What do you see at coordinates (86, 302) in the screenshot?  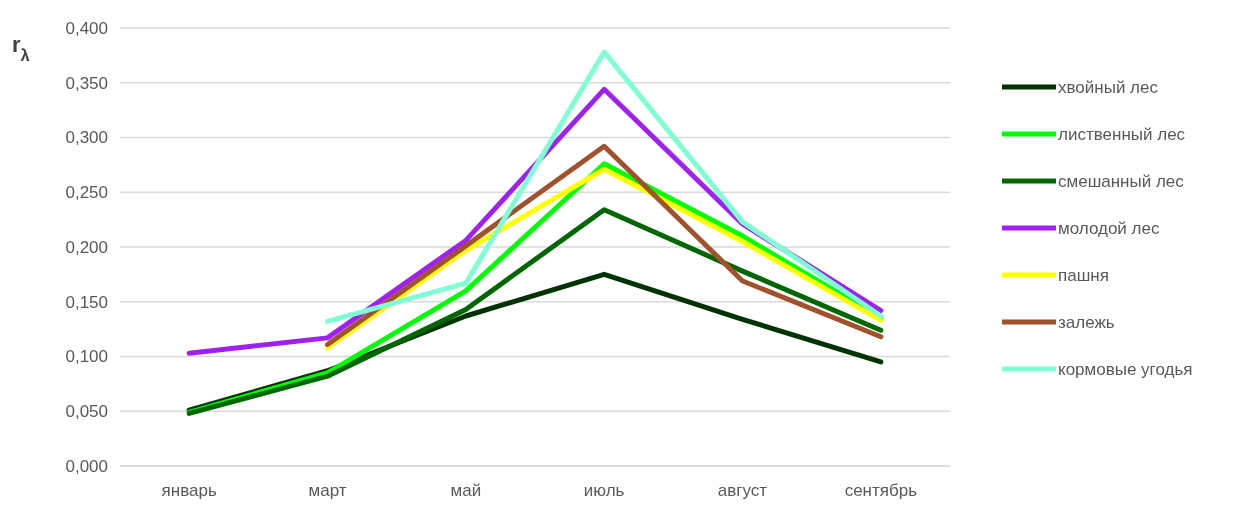 I see `y-tick-label: 0,150` at bounding box center [86, 302].